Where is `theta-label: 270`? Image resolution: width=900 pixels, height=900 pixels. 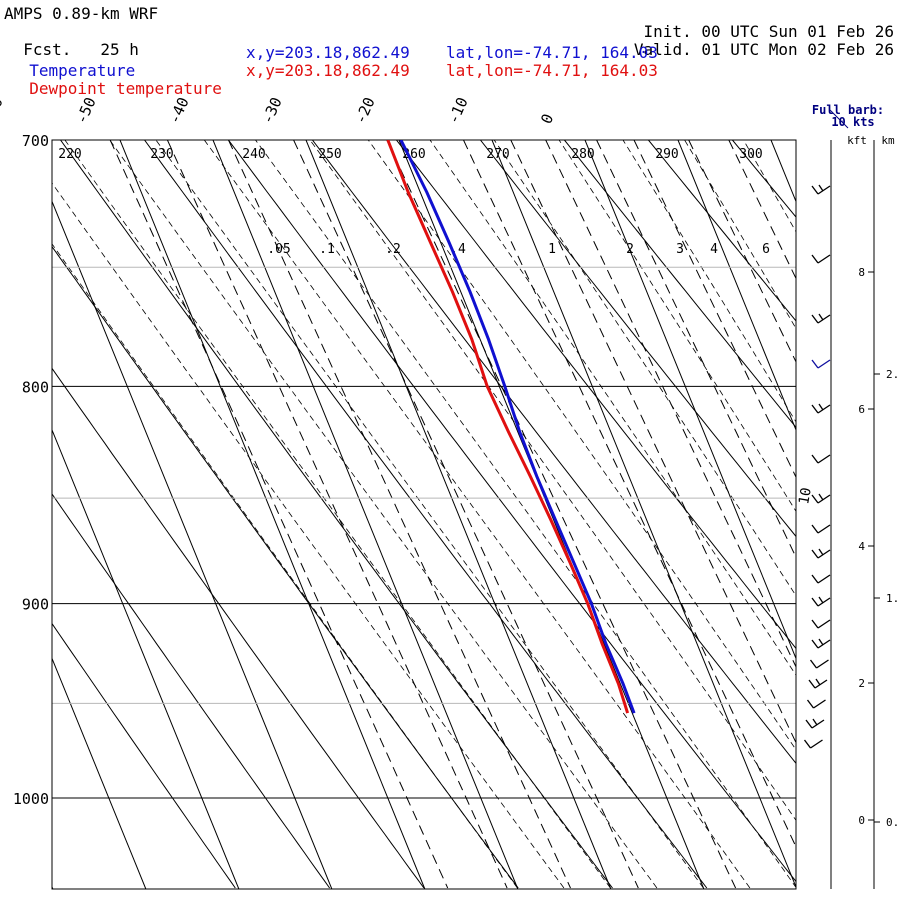
theta-label: 270 is located at coordinates (497, 154).